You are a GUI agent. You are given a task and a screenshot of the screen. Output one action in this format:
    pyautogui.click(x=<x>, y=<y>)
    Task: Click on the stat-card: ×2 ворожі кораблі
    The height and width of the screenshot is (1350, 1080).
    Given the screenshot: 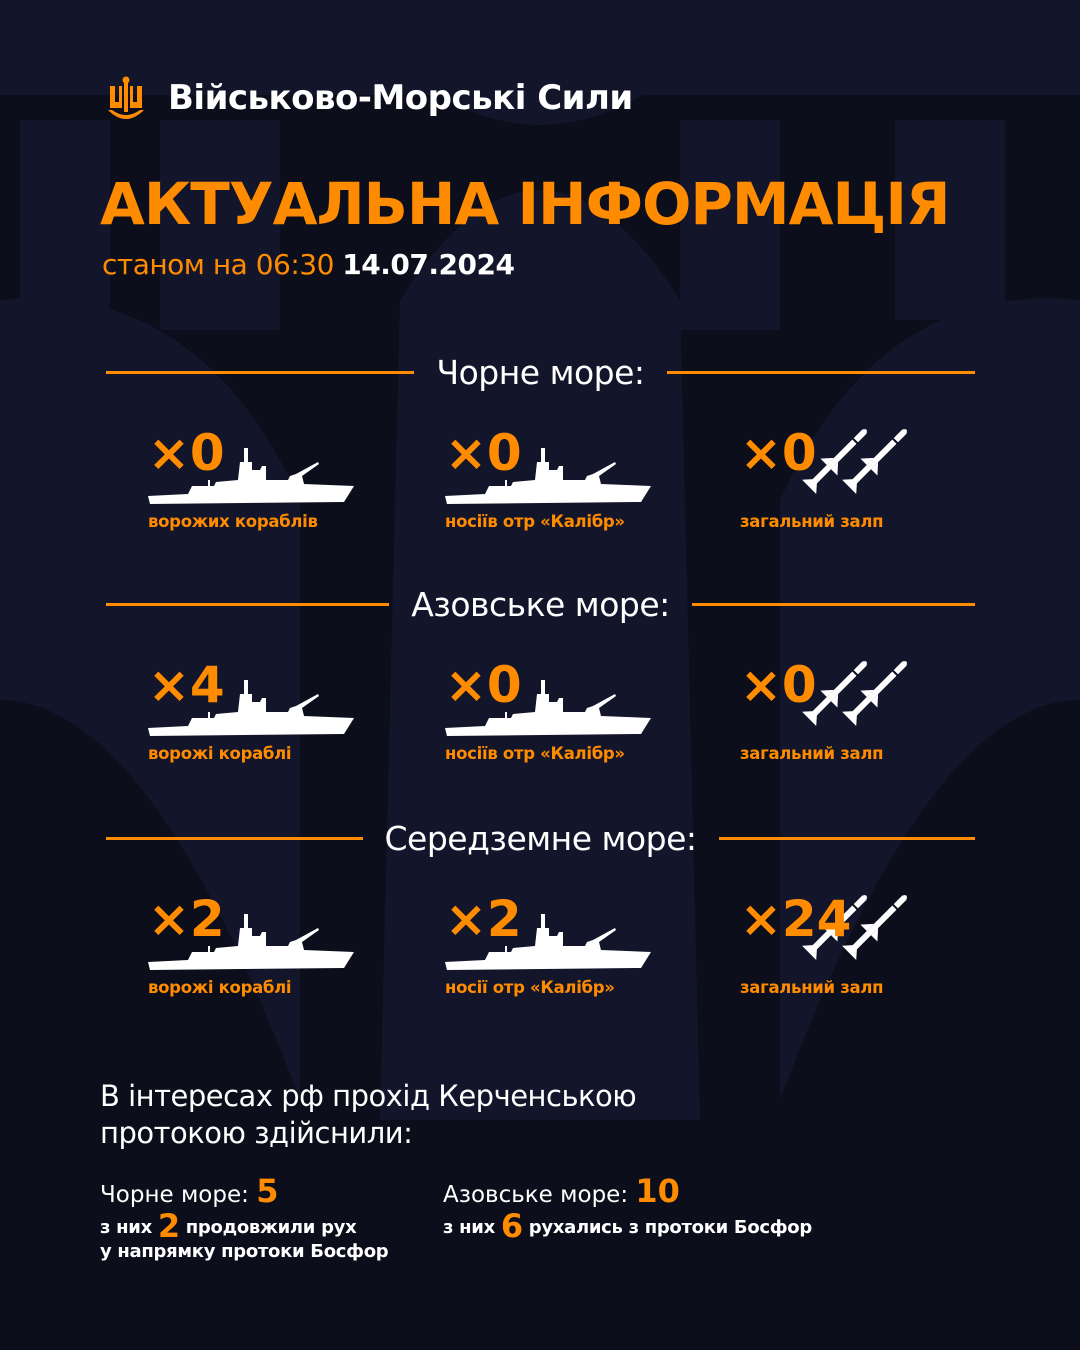 What is the action you would take?
    pyautogui.click(x=268, y=949)
    